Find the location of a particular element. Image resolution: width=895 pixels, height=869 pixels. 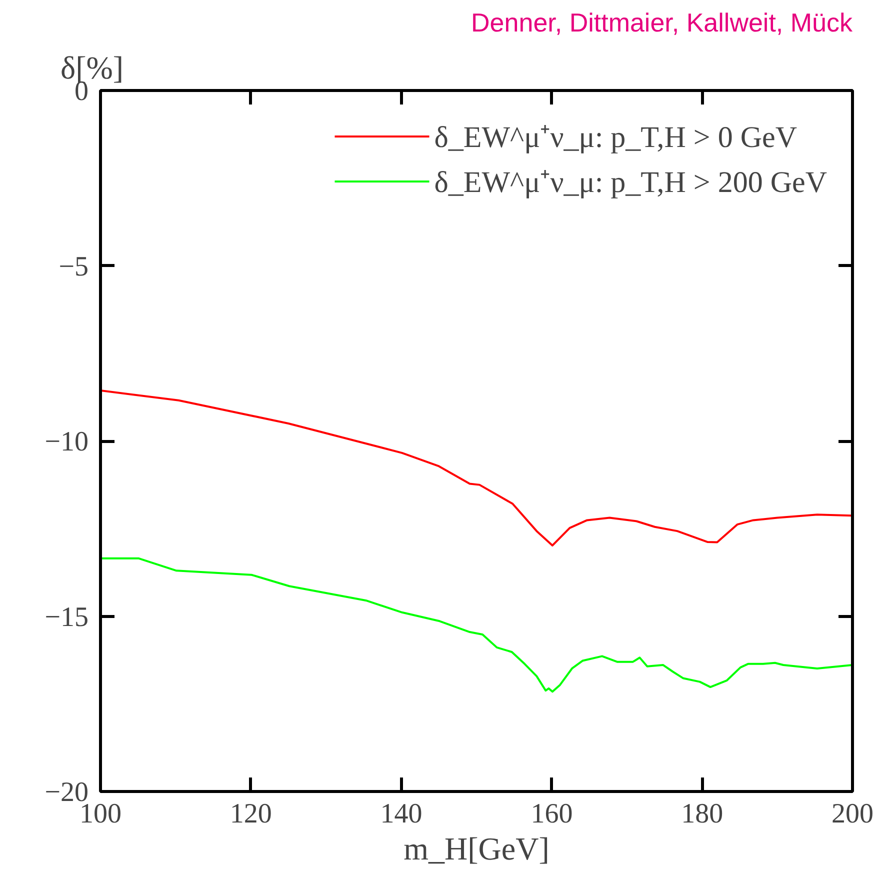

line-series is located at coordinates (476, 625).